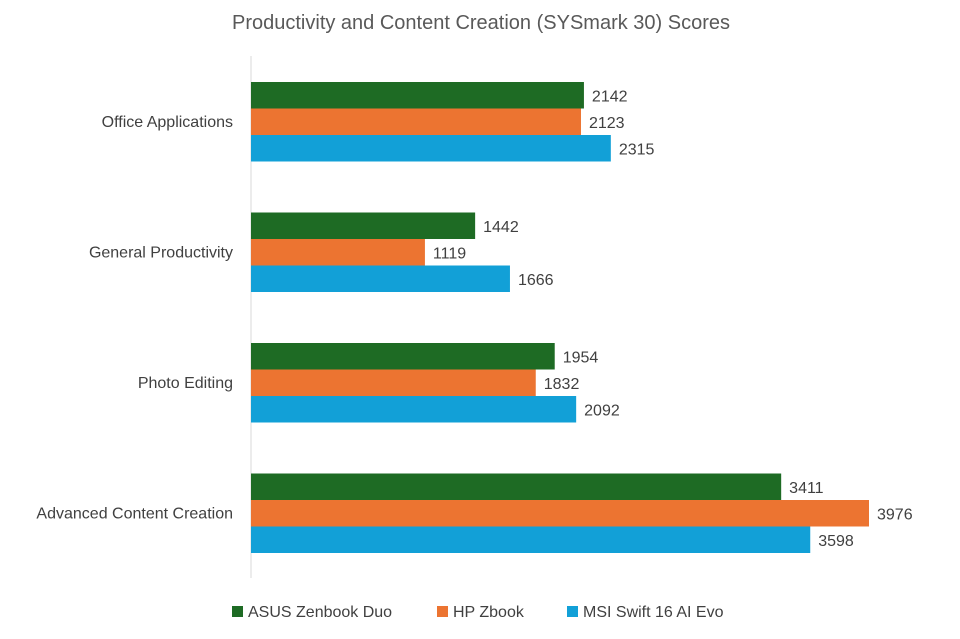 The width and height of the screenshot is (960, 639). Describe the element at coordinates (414, 409) in the screenshot. I see `bar-msi-swift-16-ai-evo-photo-editing` at that location.